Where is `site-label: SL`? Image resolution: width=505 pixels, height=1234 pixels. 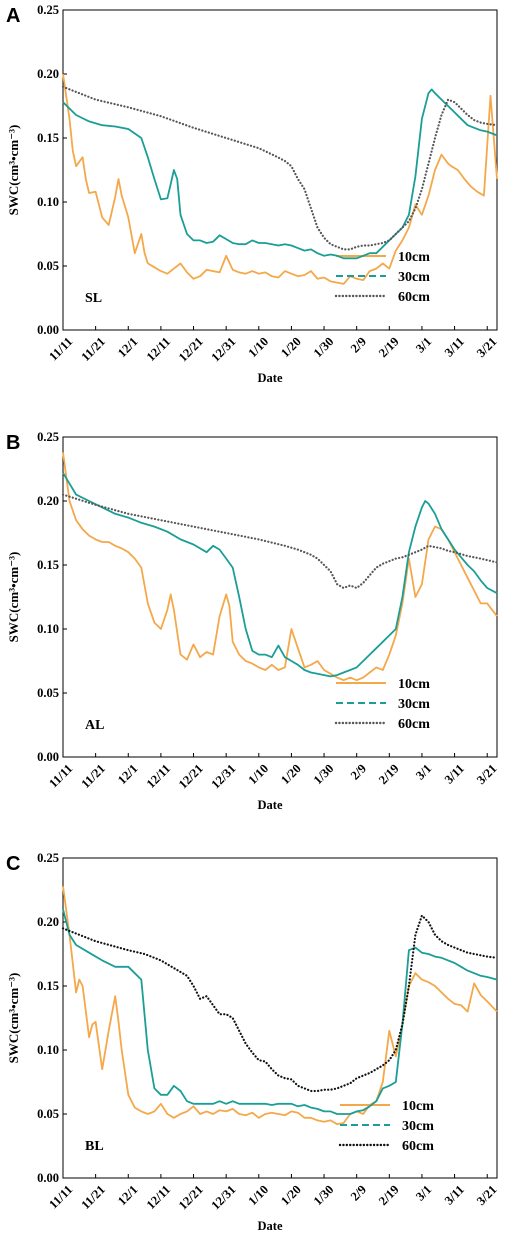
site-label: SL is located at coordinates (93, 298).